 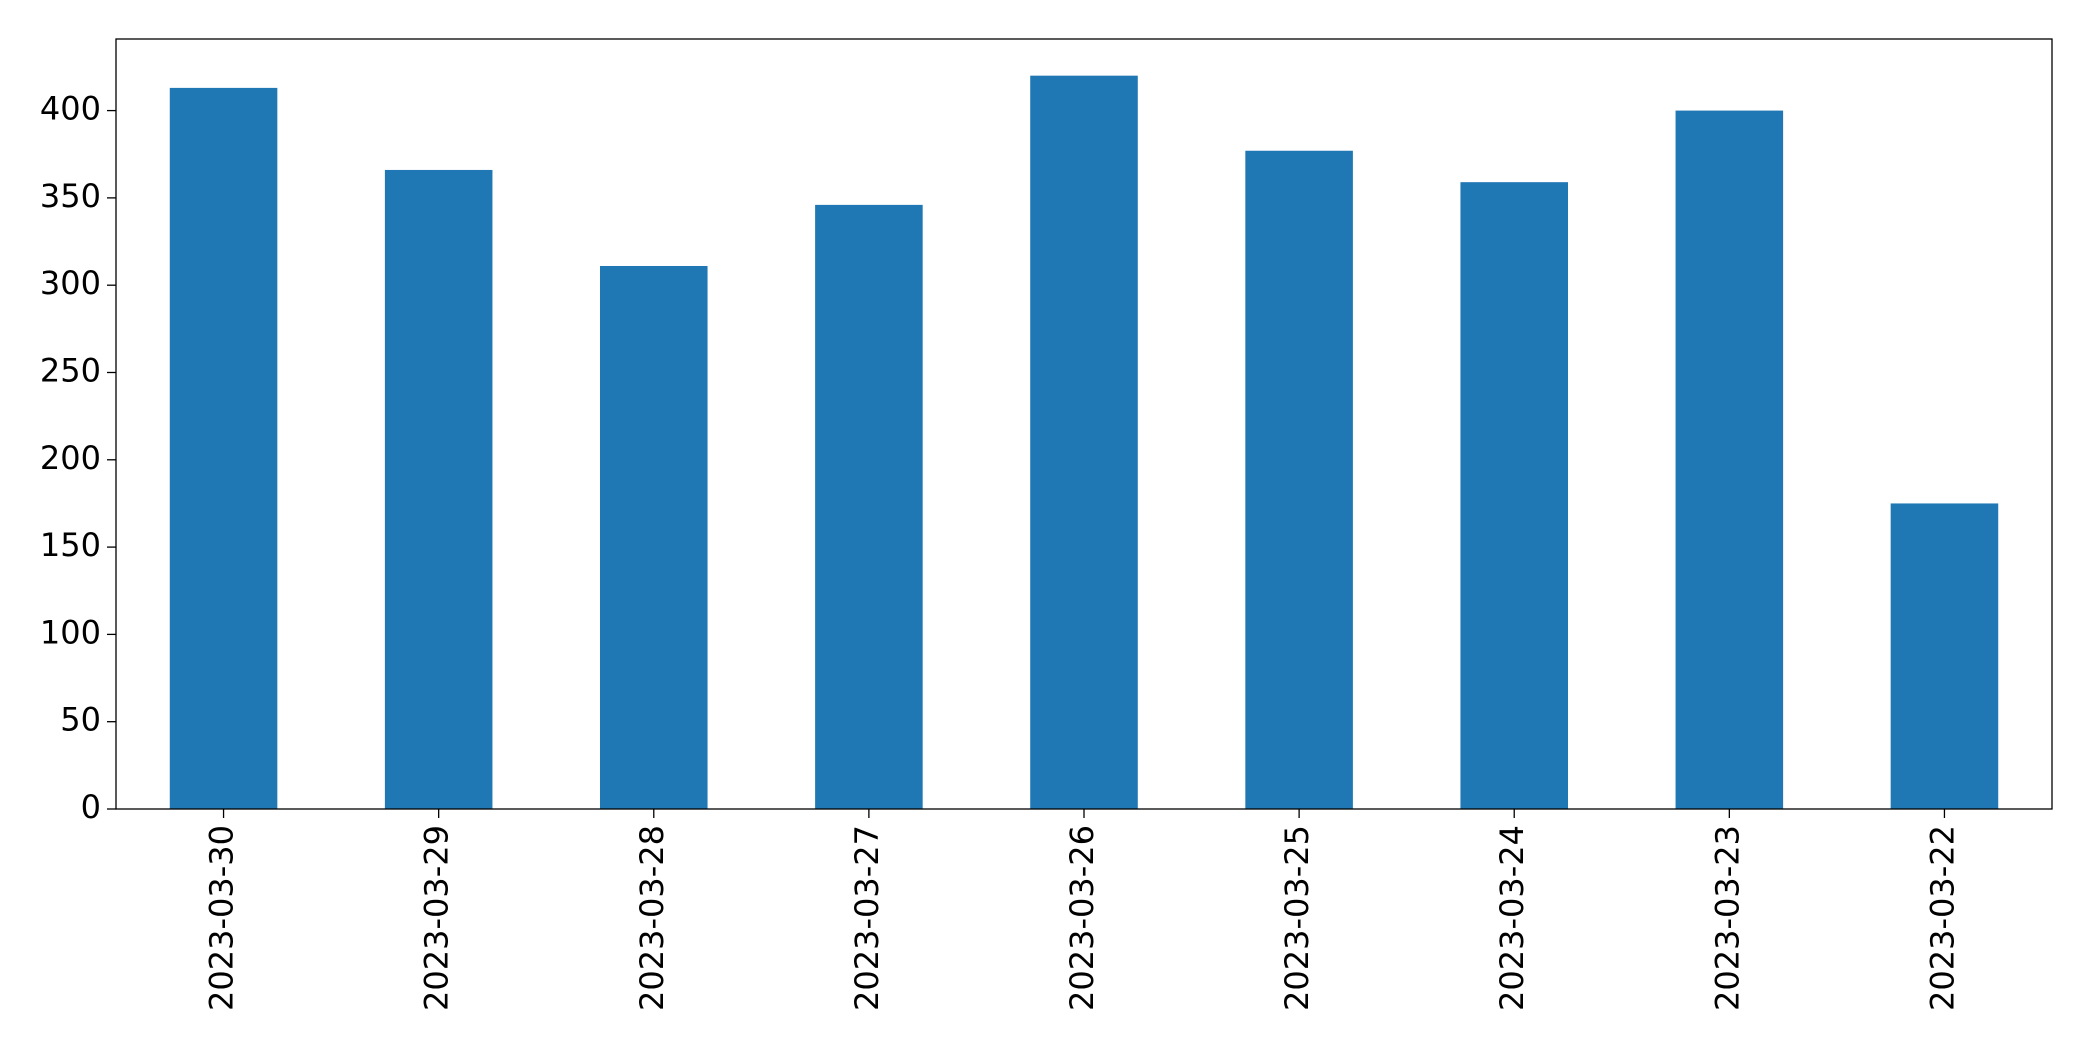 What do you see at coordinates (1942, 918) in the screenshot?
I see `x-tick-label: 2023-03-22` at bounding box center [1942, 918].